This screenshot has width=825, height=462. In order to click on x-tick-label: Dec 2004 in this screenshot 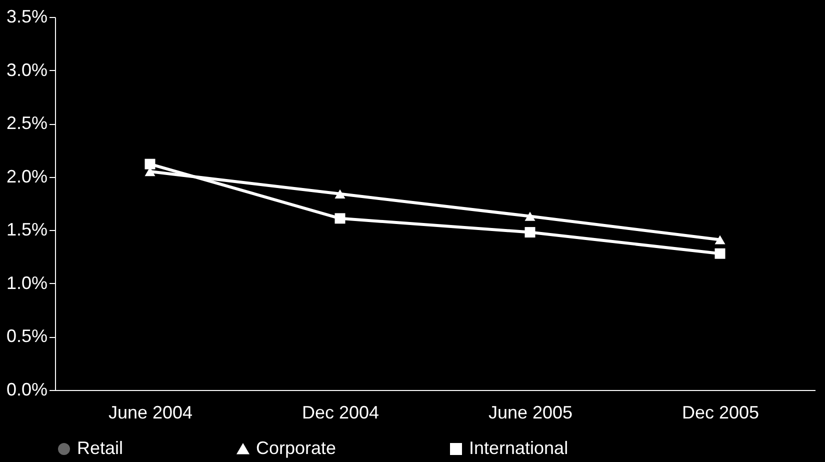, I will do `click(341, 412)`.